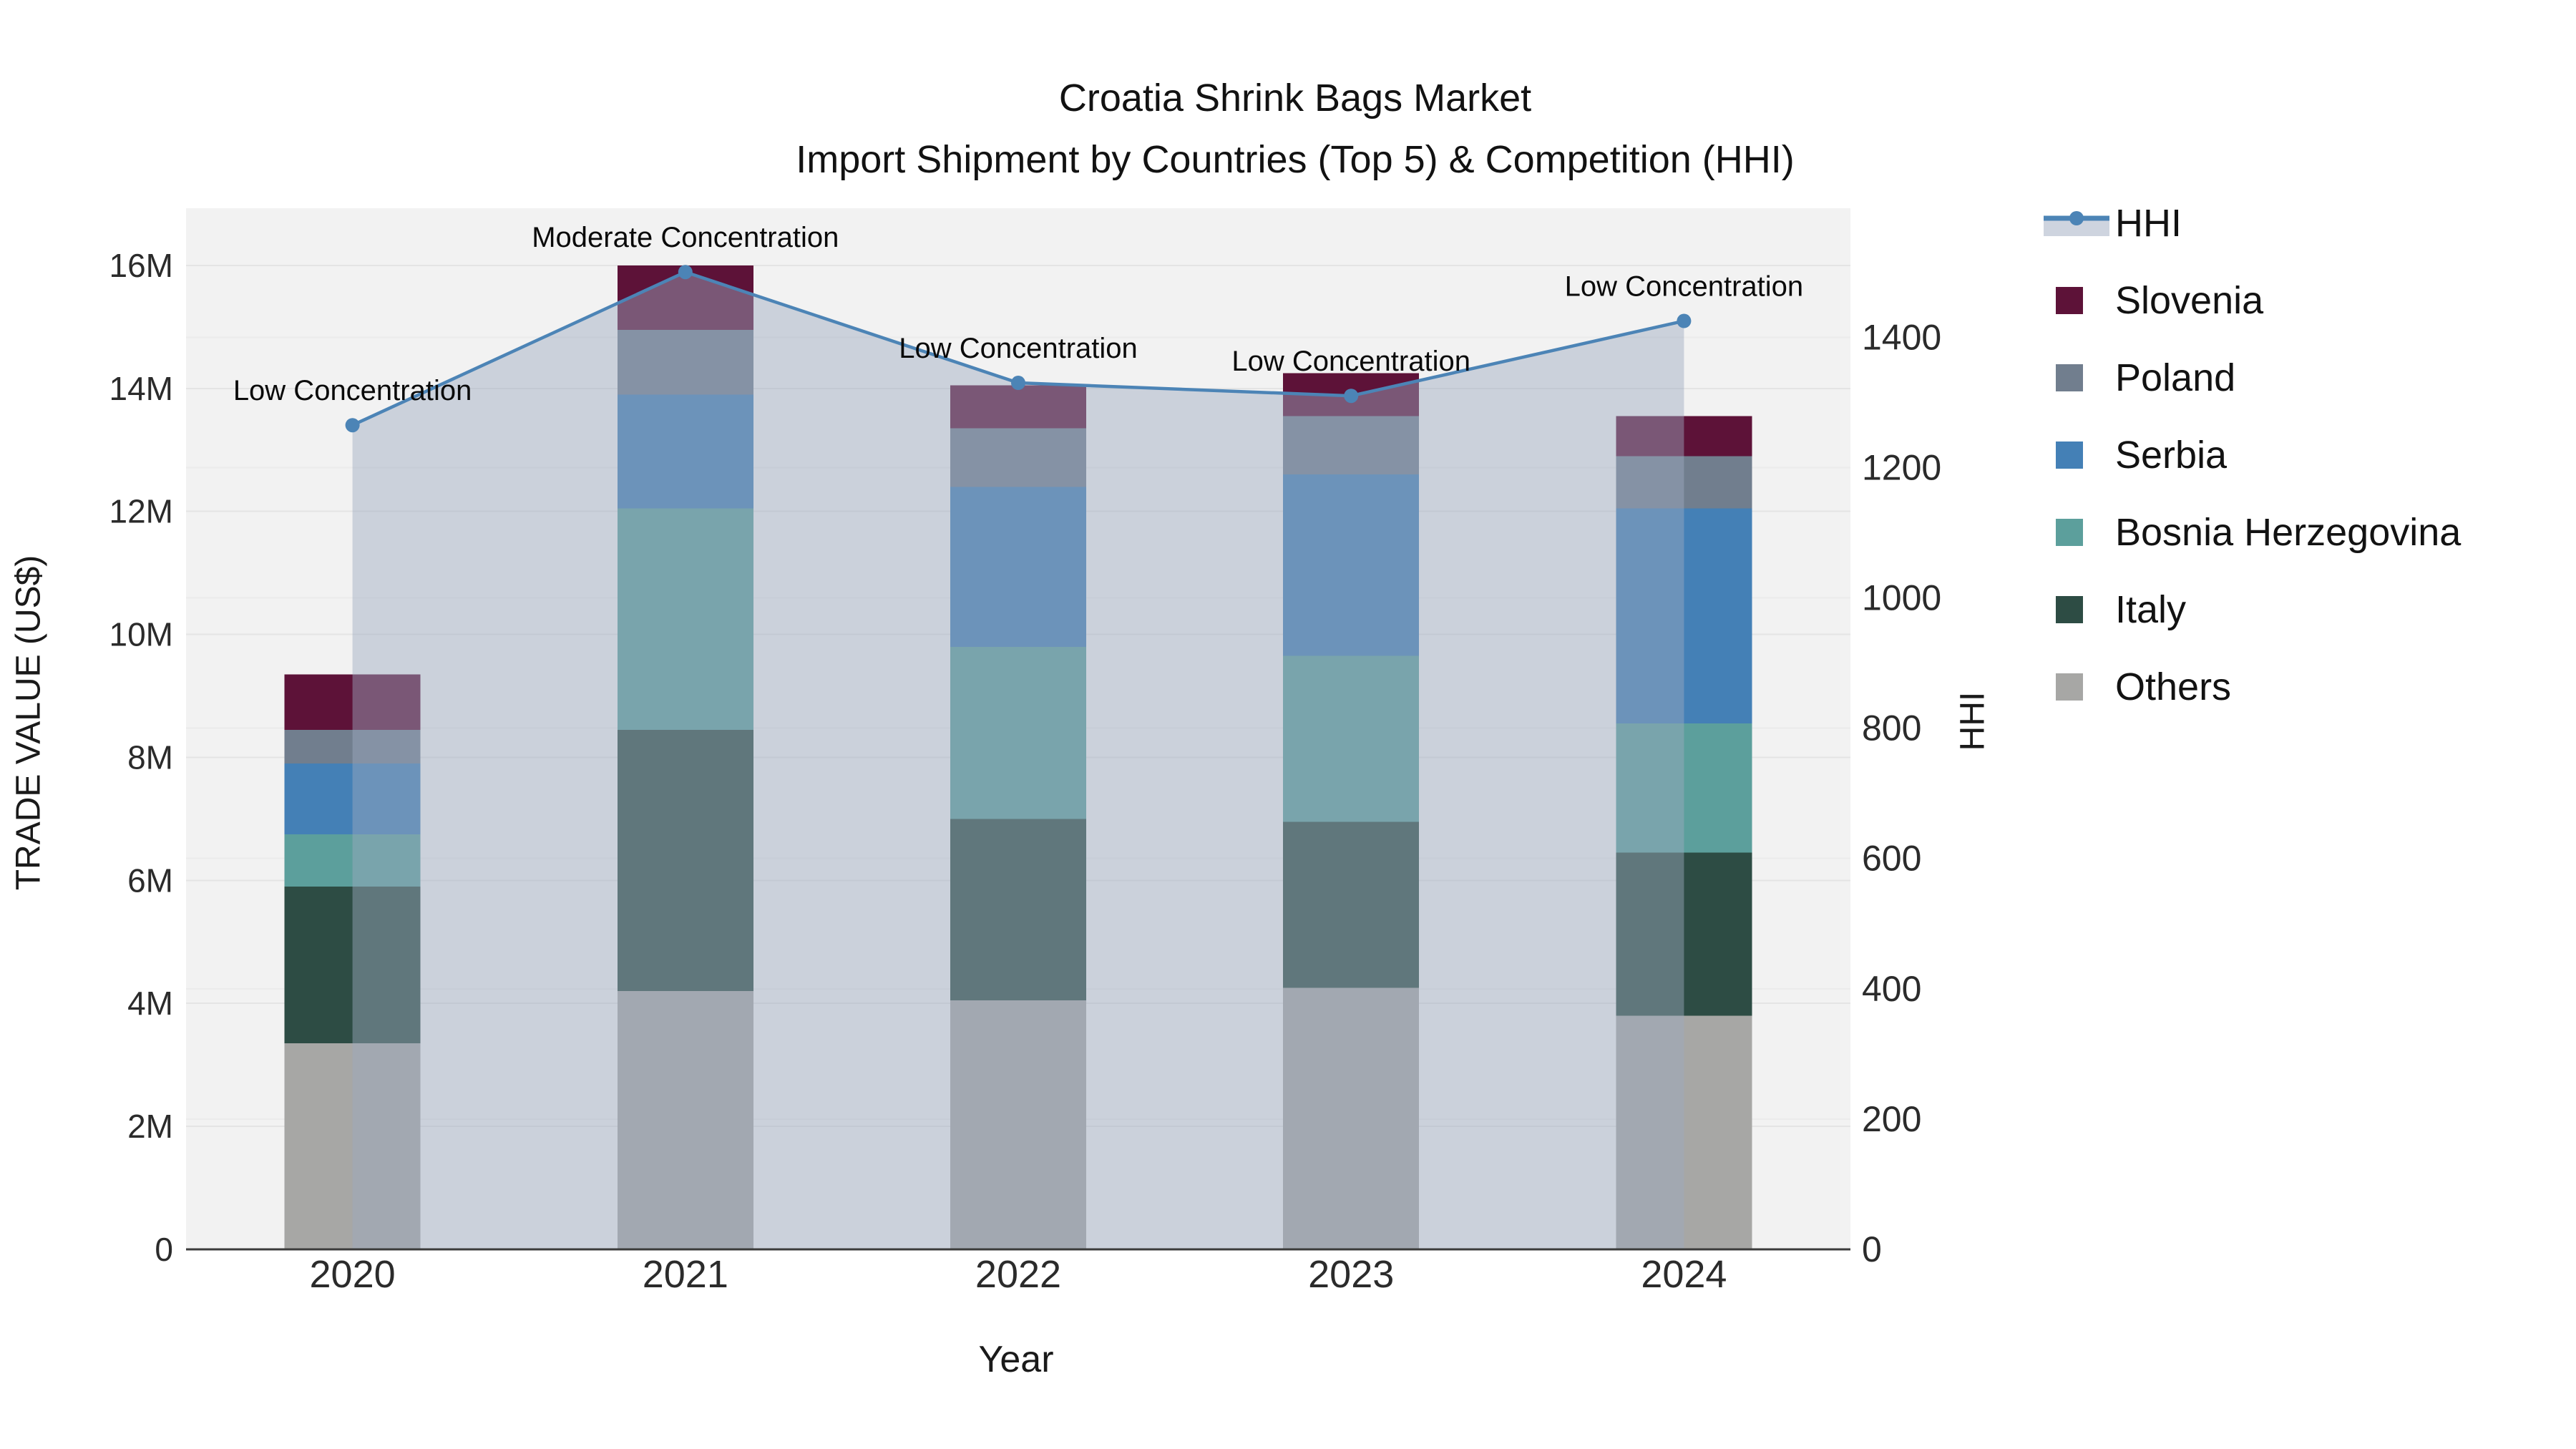 This screenshot has height=1449, width=2576. I want to click on legend-label-slovenia: Slovenia, so click(2189, 300).